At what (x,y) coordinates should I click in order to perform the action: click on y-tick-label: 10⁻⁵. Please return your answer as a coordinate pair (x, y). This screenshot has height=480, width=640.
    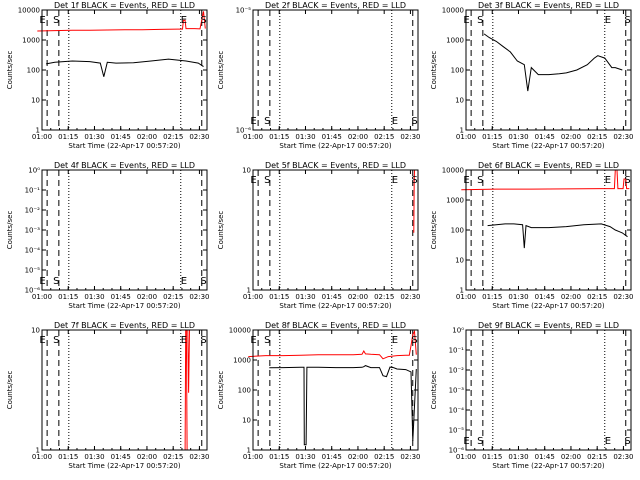
    Looking at the image, I should click on (244, 11).